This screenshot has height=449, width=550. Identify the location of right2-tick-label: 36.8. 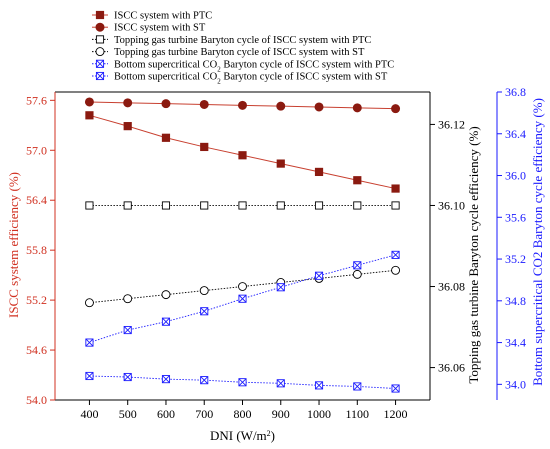
(515, 92).